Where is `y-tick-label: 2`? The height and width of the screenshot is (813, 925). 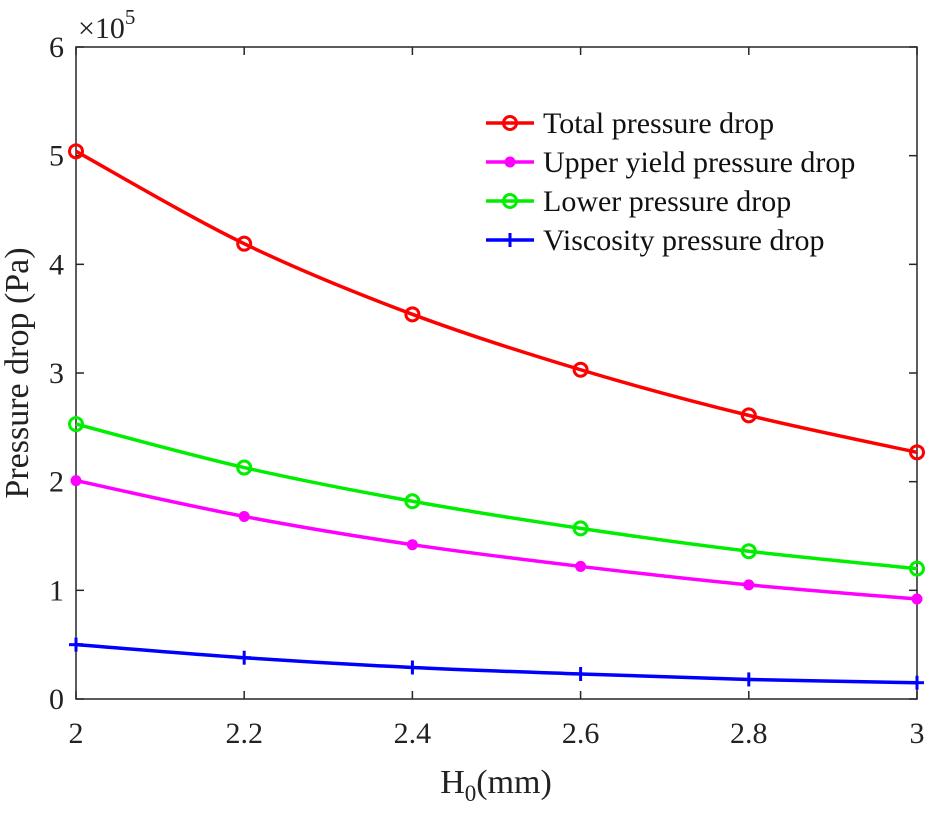
y-tick-label: 2 is located at coordinates (56, 482).